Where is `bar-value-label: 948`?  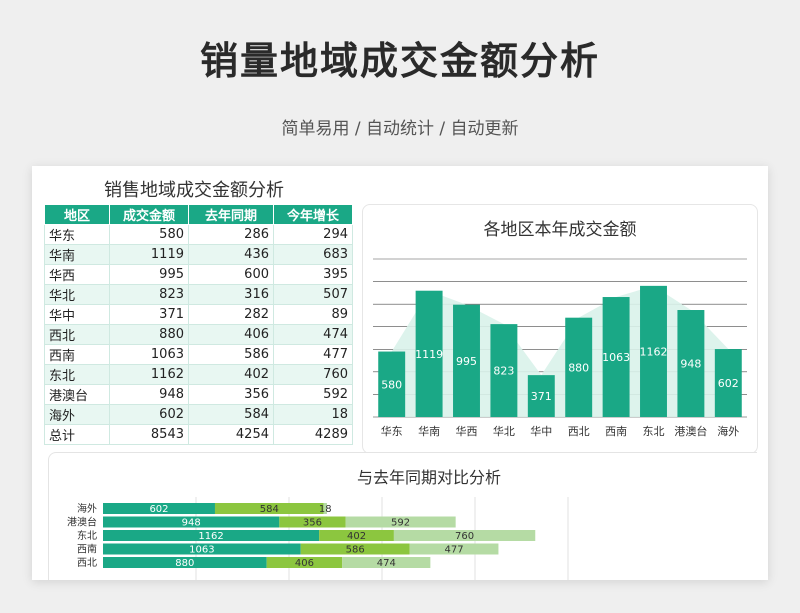 bar-value-label: 948 is located at coordinates (191, 523).